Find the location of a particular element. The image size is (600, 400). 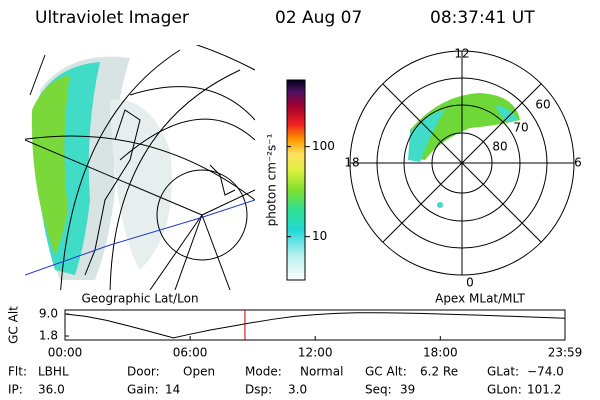

y-tick-label: 9.0 is located at coordinates (48, 313).